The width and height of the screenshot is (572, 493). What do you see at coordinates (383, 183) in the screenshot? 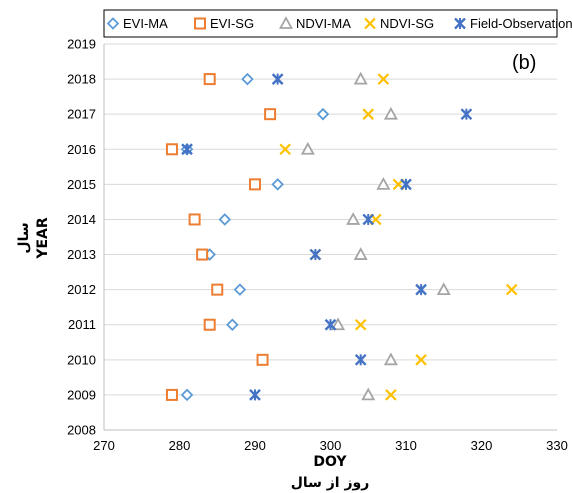
I see `point-ndvi-ma-2015` at bounding box center [383, 183].